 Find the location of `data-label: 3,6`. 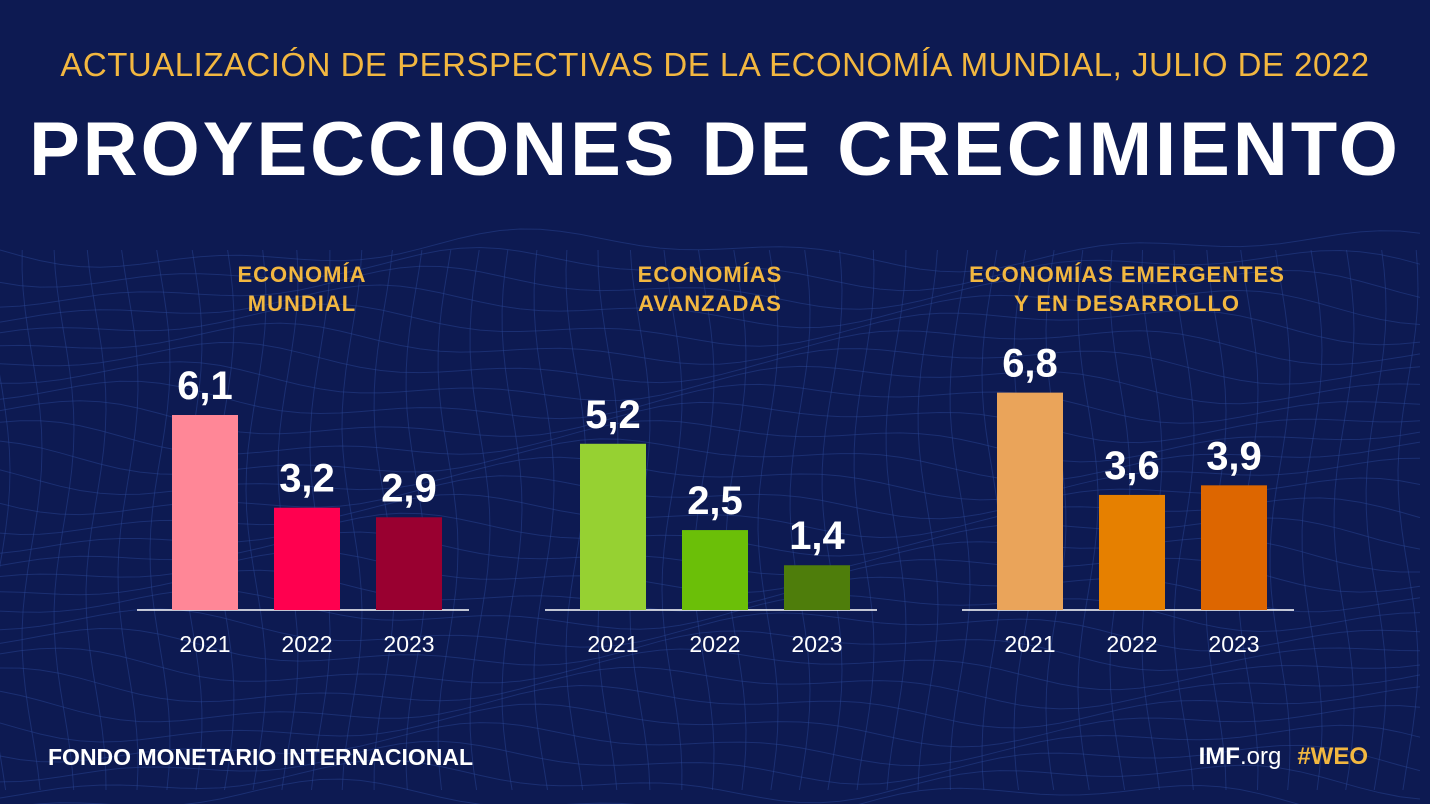

data-label: 3,6 is located at coordinates (1132, 466).